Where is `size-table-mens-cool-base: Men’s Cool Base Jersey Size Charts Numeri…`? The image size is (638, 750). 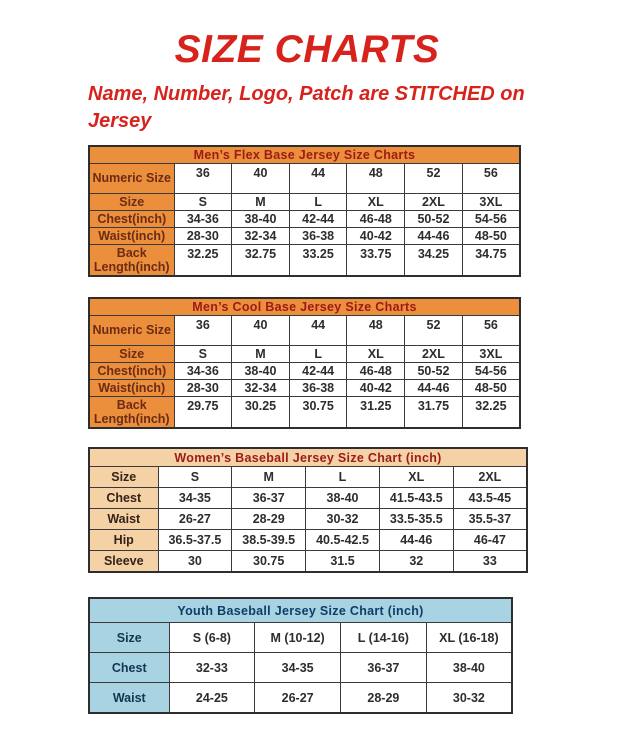
size-table-mens-cool-base: Men’s Cool Base Jersey Size Charts Numeri… is located at coordinates (305, 362).